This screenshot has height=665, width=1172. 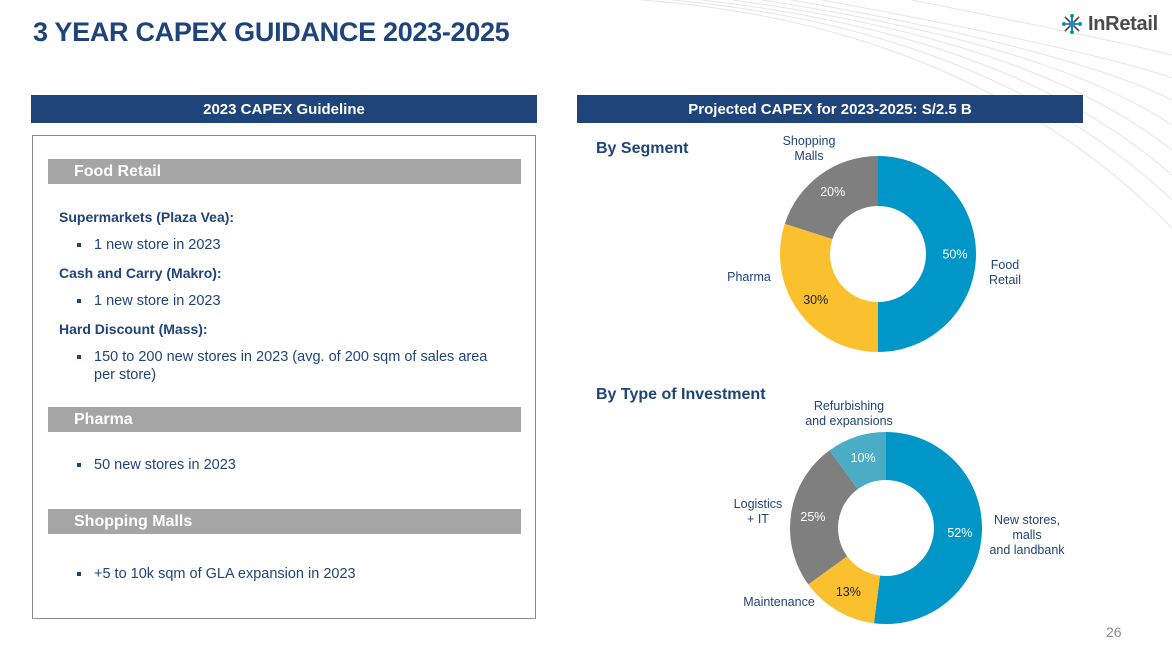 I want to click on donut-slice-maintenance, so click(x=844, y=590).